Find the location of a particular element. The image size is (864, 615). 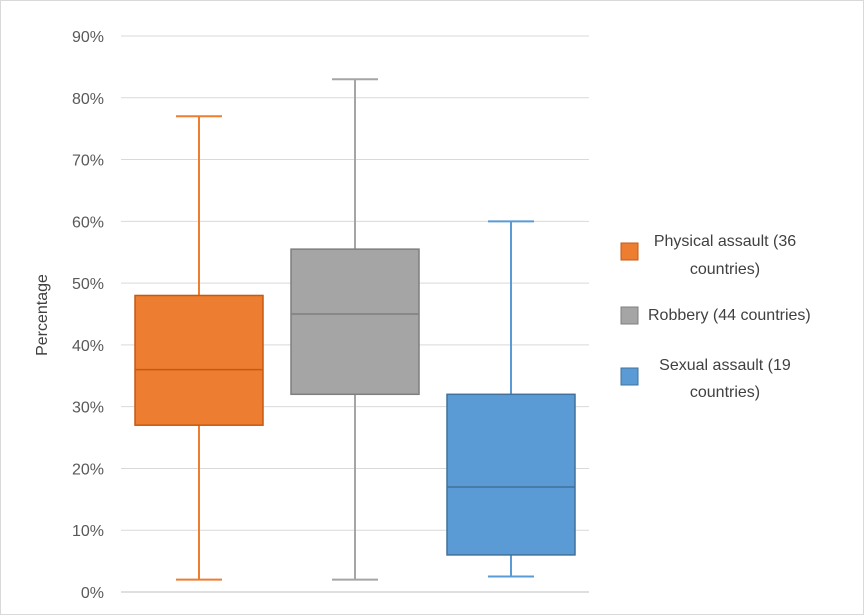

y-tick-label: 10% is located at coordinates (88, 531).